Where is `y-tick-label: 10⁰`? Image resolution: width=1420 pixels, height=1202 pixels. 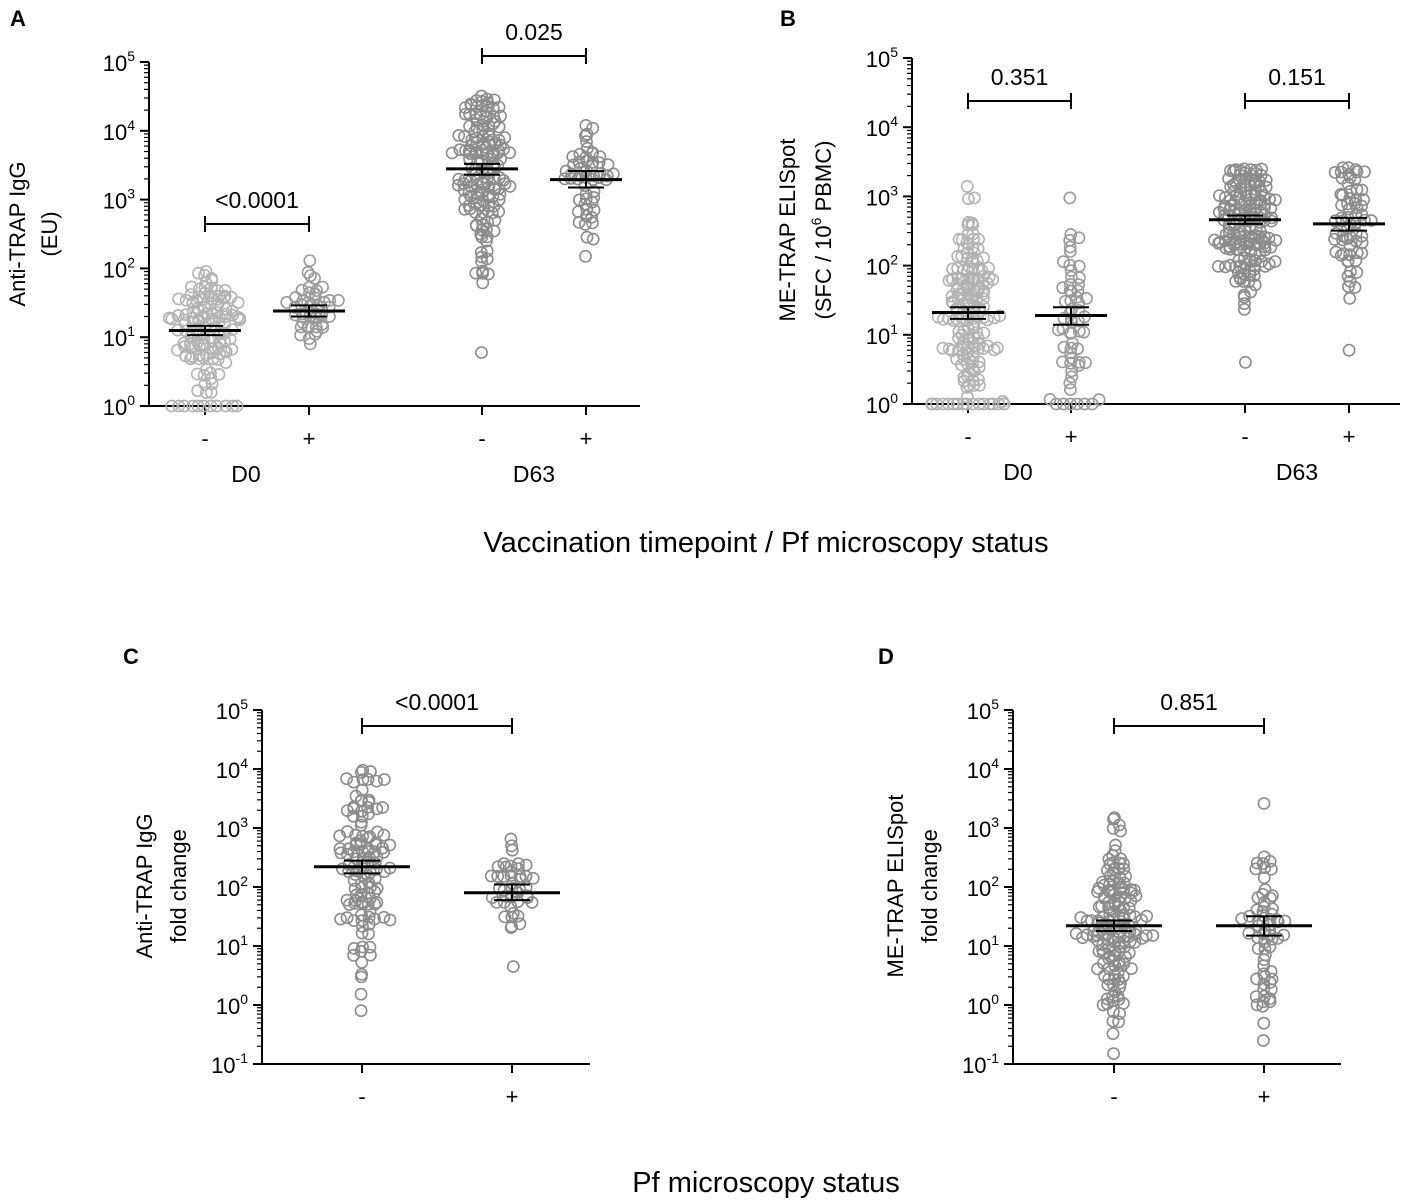 y-tick-label: 10⁰ is located at coordinates (882, 404).